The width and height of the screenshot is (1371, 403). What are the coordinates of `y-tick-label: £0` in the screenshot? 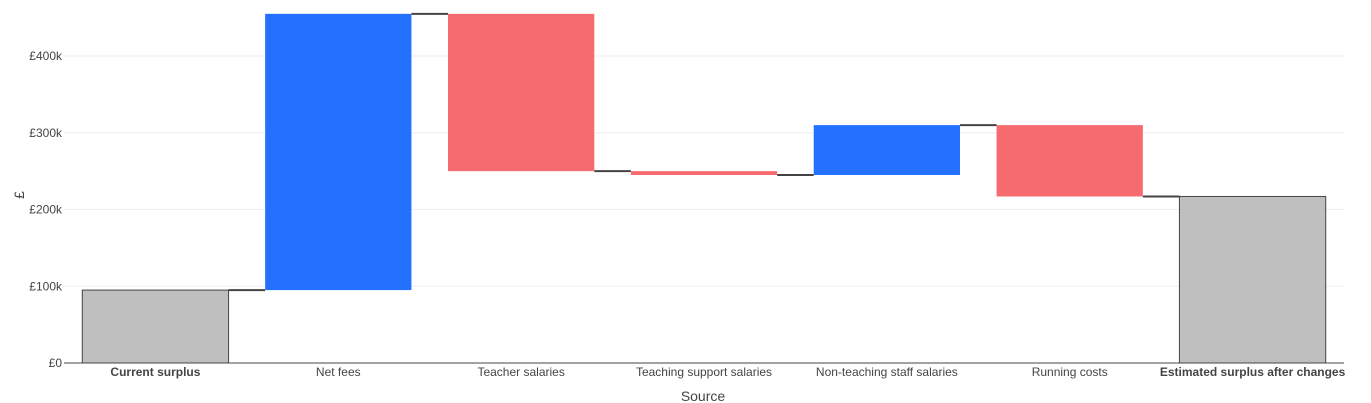 It's located at (56, 363).